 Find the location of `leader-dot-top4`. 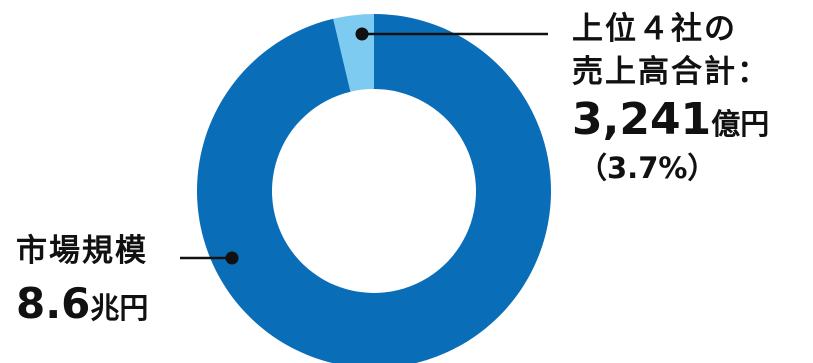

leader-dot-top4 is located at coordinates (362, 34).